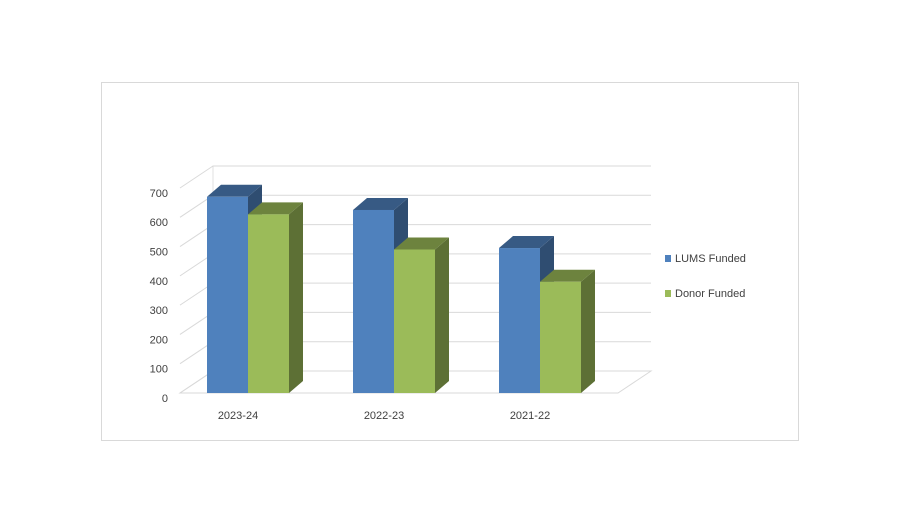  Describe the element at coordinates (710, 259) in the screenshot. I see `legend-label: LUMS Funded` at that location.